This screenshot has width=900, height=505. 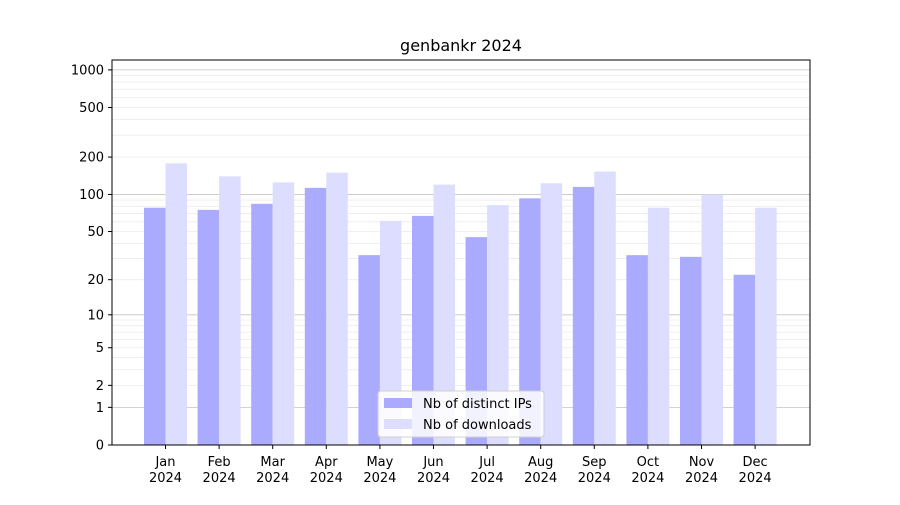 I want to click on y-tick-label: 50, so click(x=95, y=232).